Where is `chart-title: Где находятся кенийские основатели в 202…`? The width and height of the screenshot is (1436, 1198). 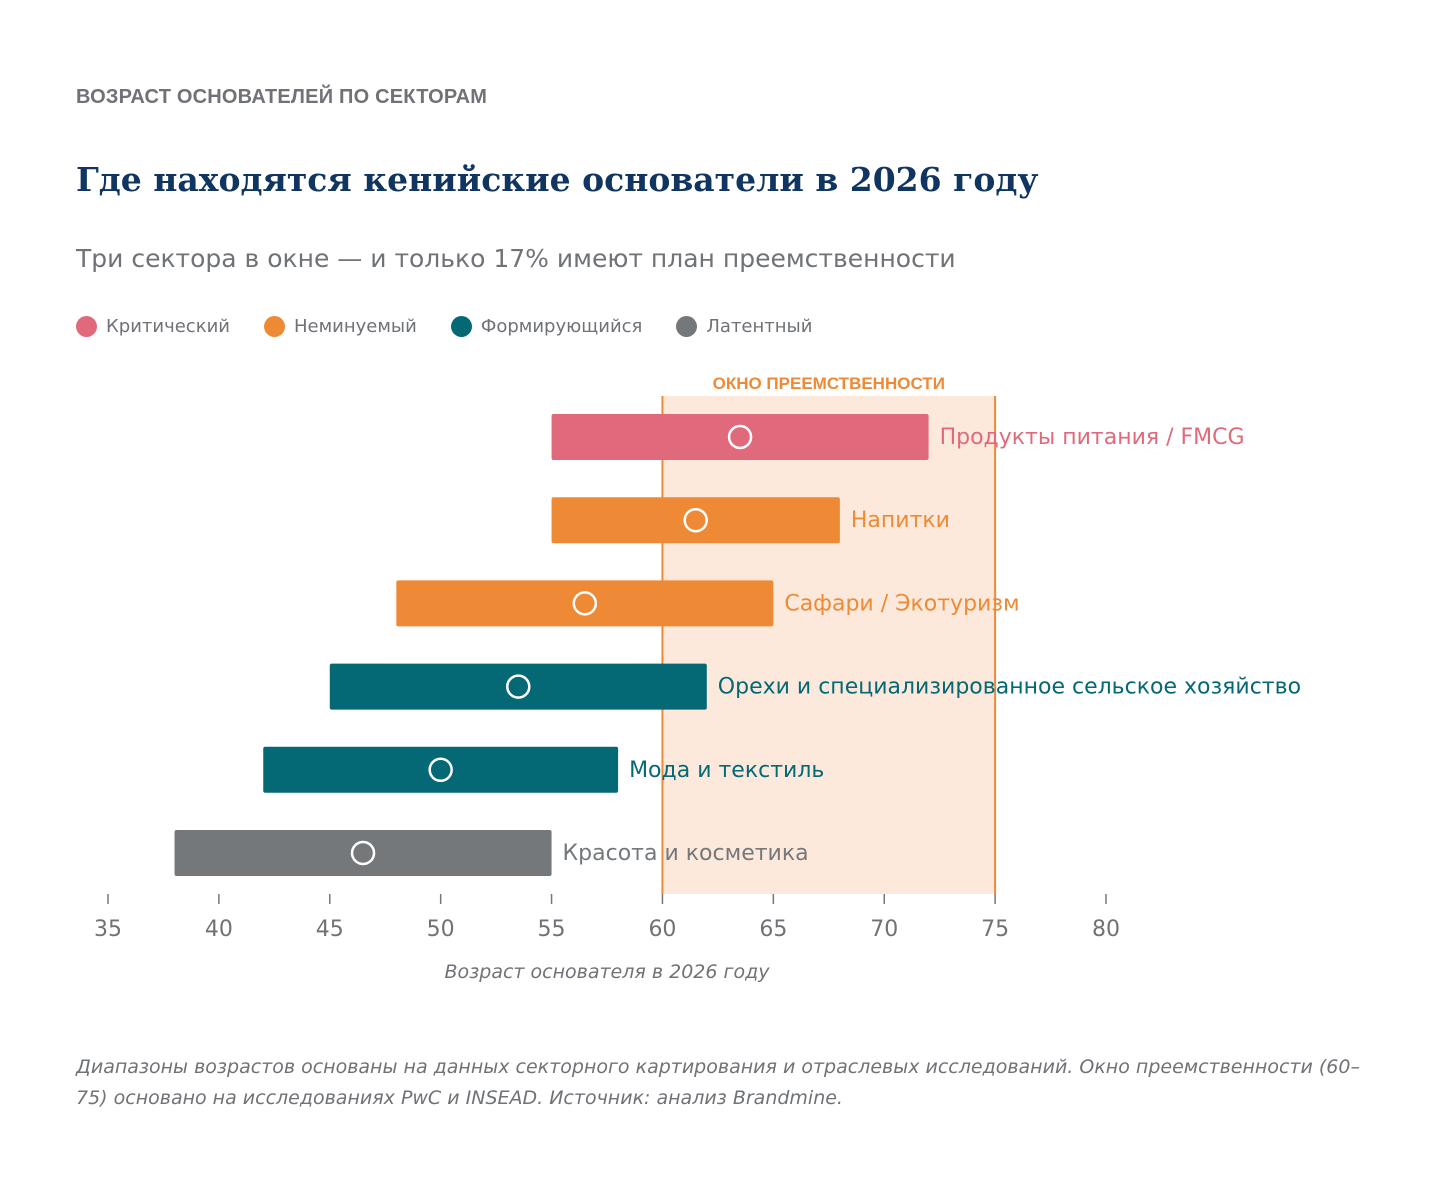 chart-title: Где находятся кенийские основатели в 202… is located at coordinates (557, 179).